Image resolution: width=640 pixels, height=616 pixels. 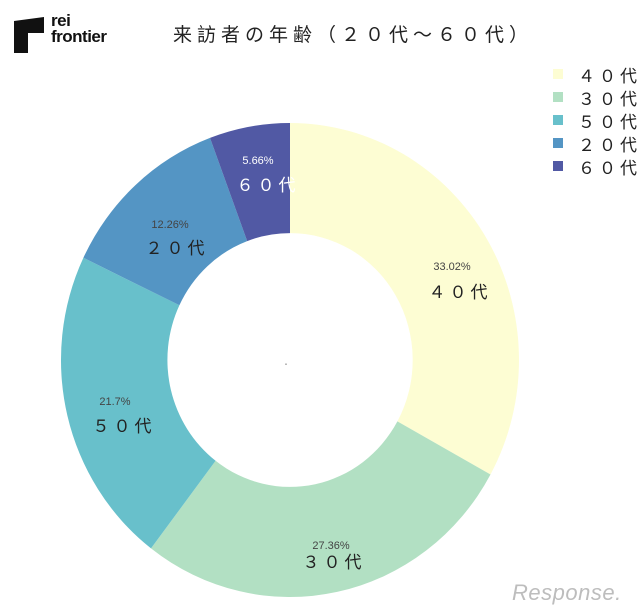 What do you see at coordinates (61, 20) in the screenshot?
I see `logo-line-1: rei` at bounding box center [61, 20].